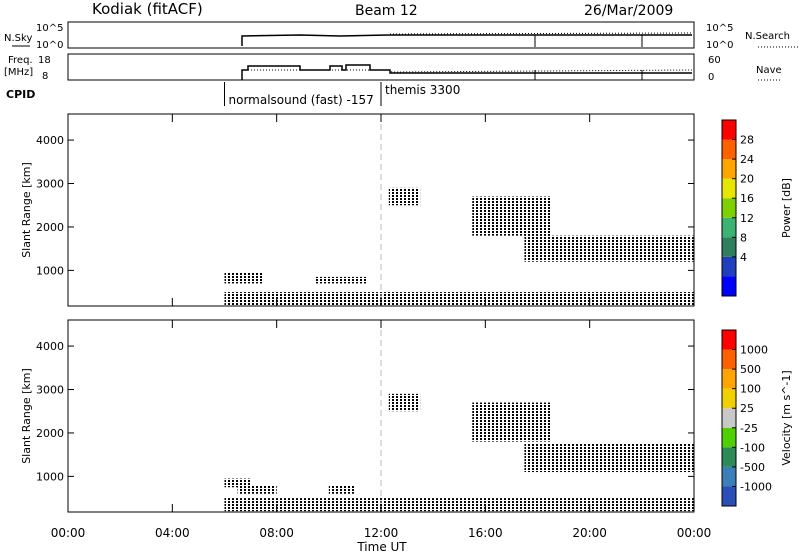 The width and height of the screenshot is (800, 554). I want to click on nave-tick-high: 60, so click(714, 60).